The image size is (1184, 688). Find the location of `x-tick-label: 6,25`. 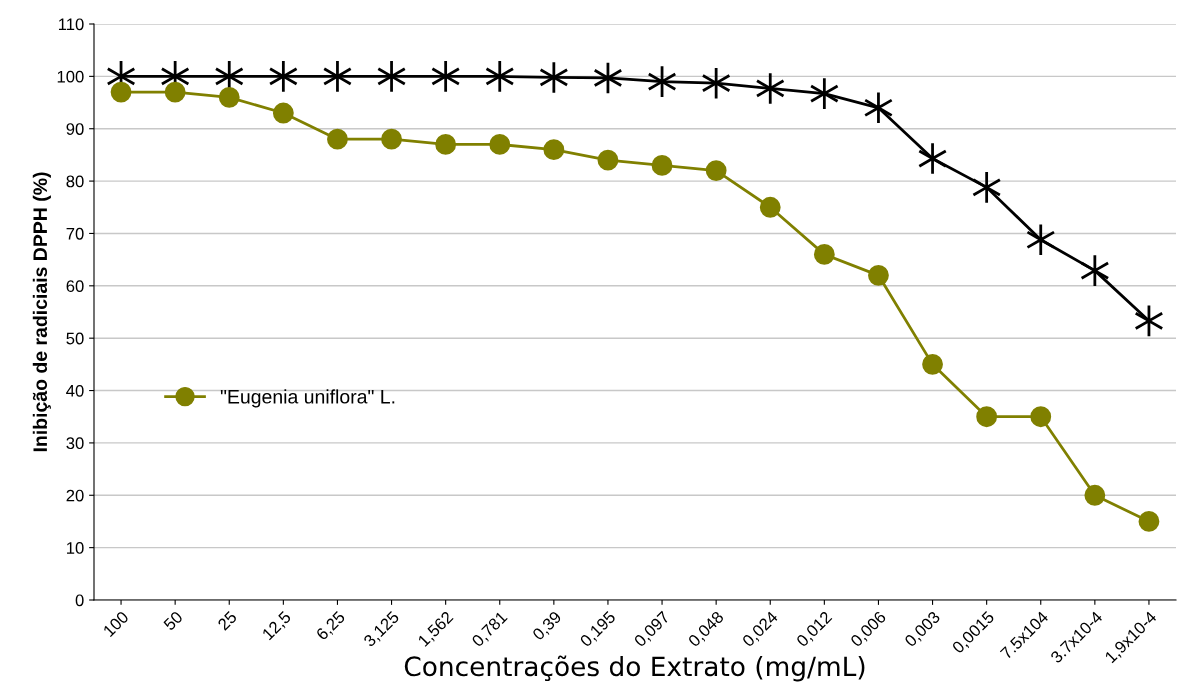

x-tick-label: 6,25 is located at coordinates (331, 626).